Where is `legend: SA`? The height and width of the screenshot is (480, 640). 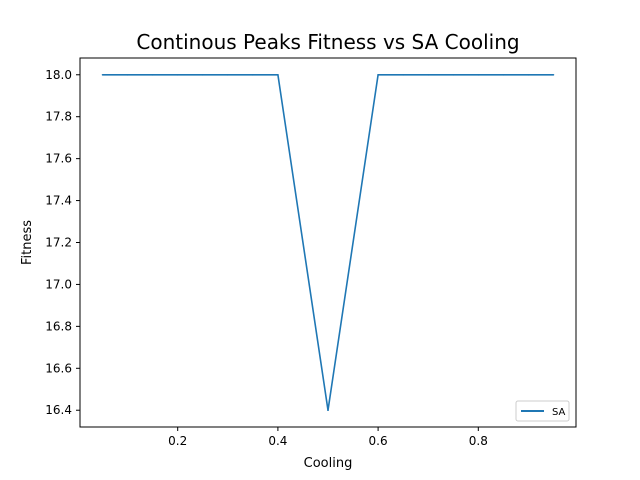 legend: SA is located at coordinates (542, 411).